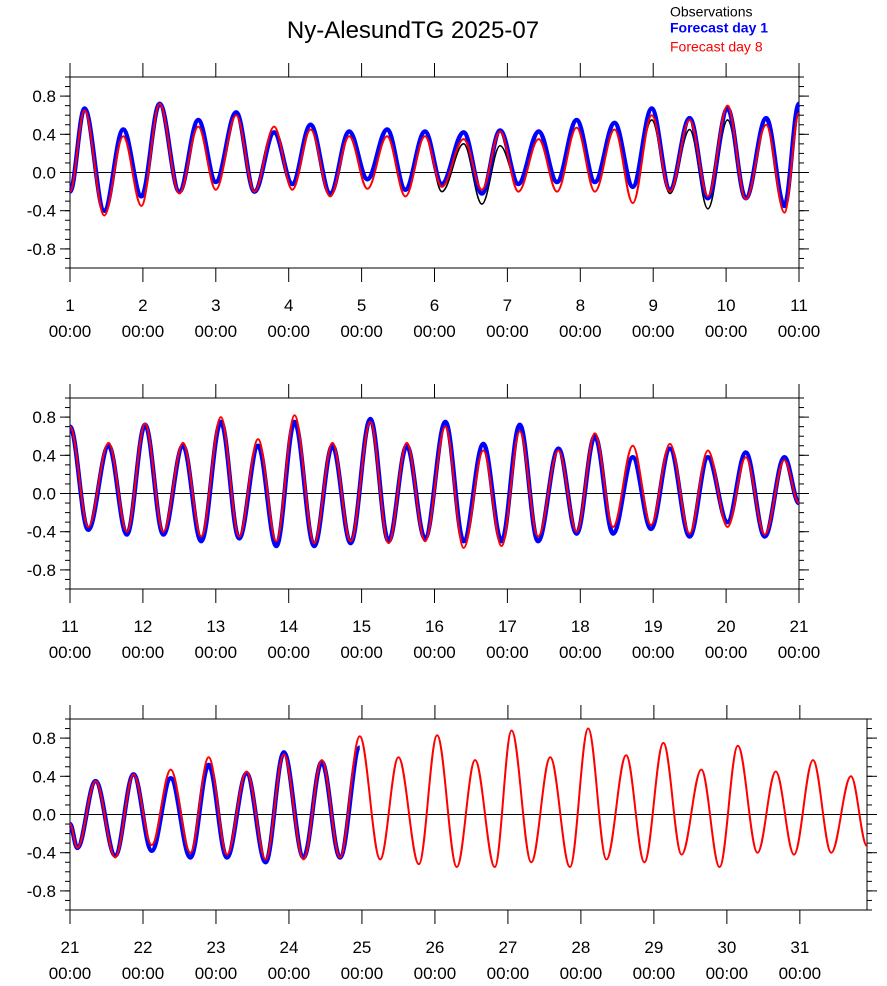  I want to click on x-tick-label: 31 00:00, so click(800, 960).